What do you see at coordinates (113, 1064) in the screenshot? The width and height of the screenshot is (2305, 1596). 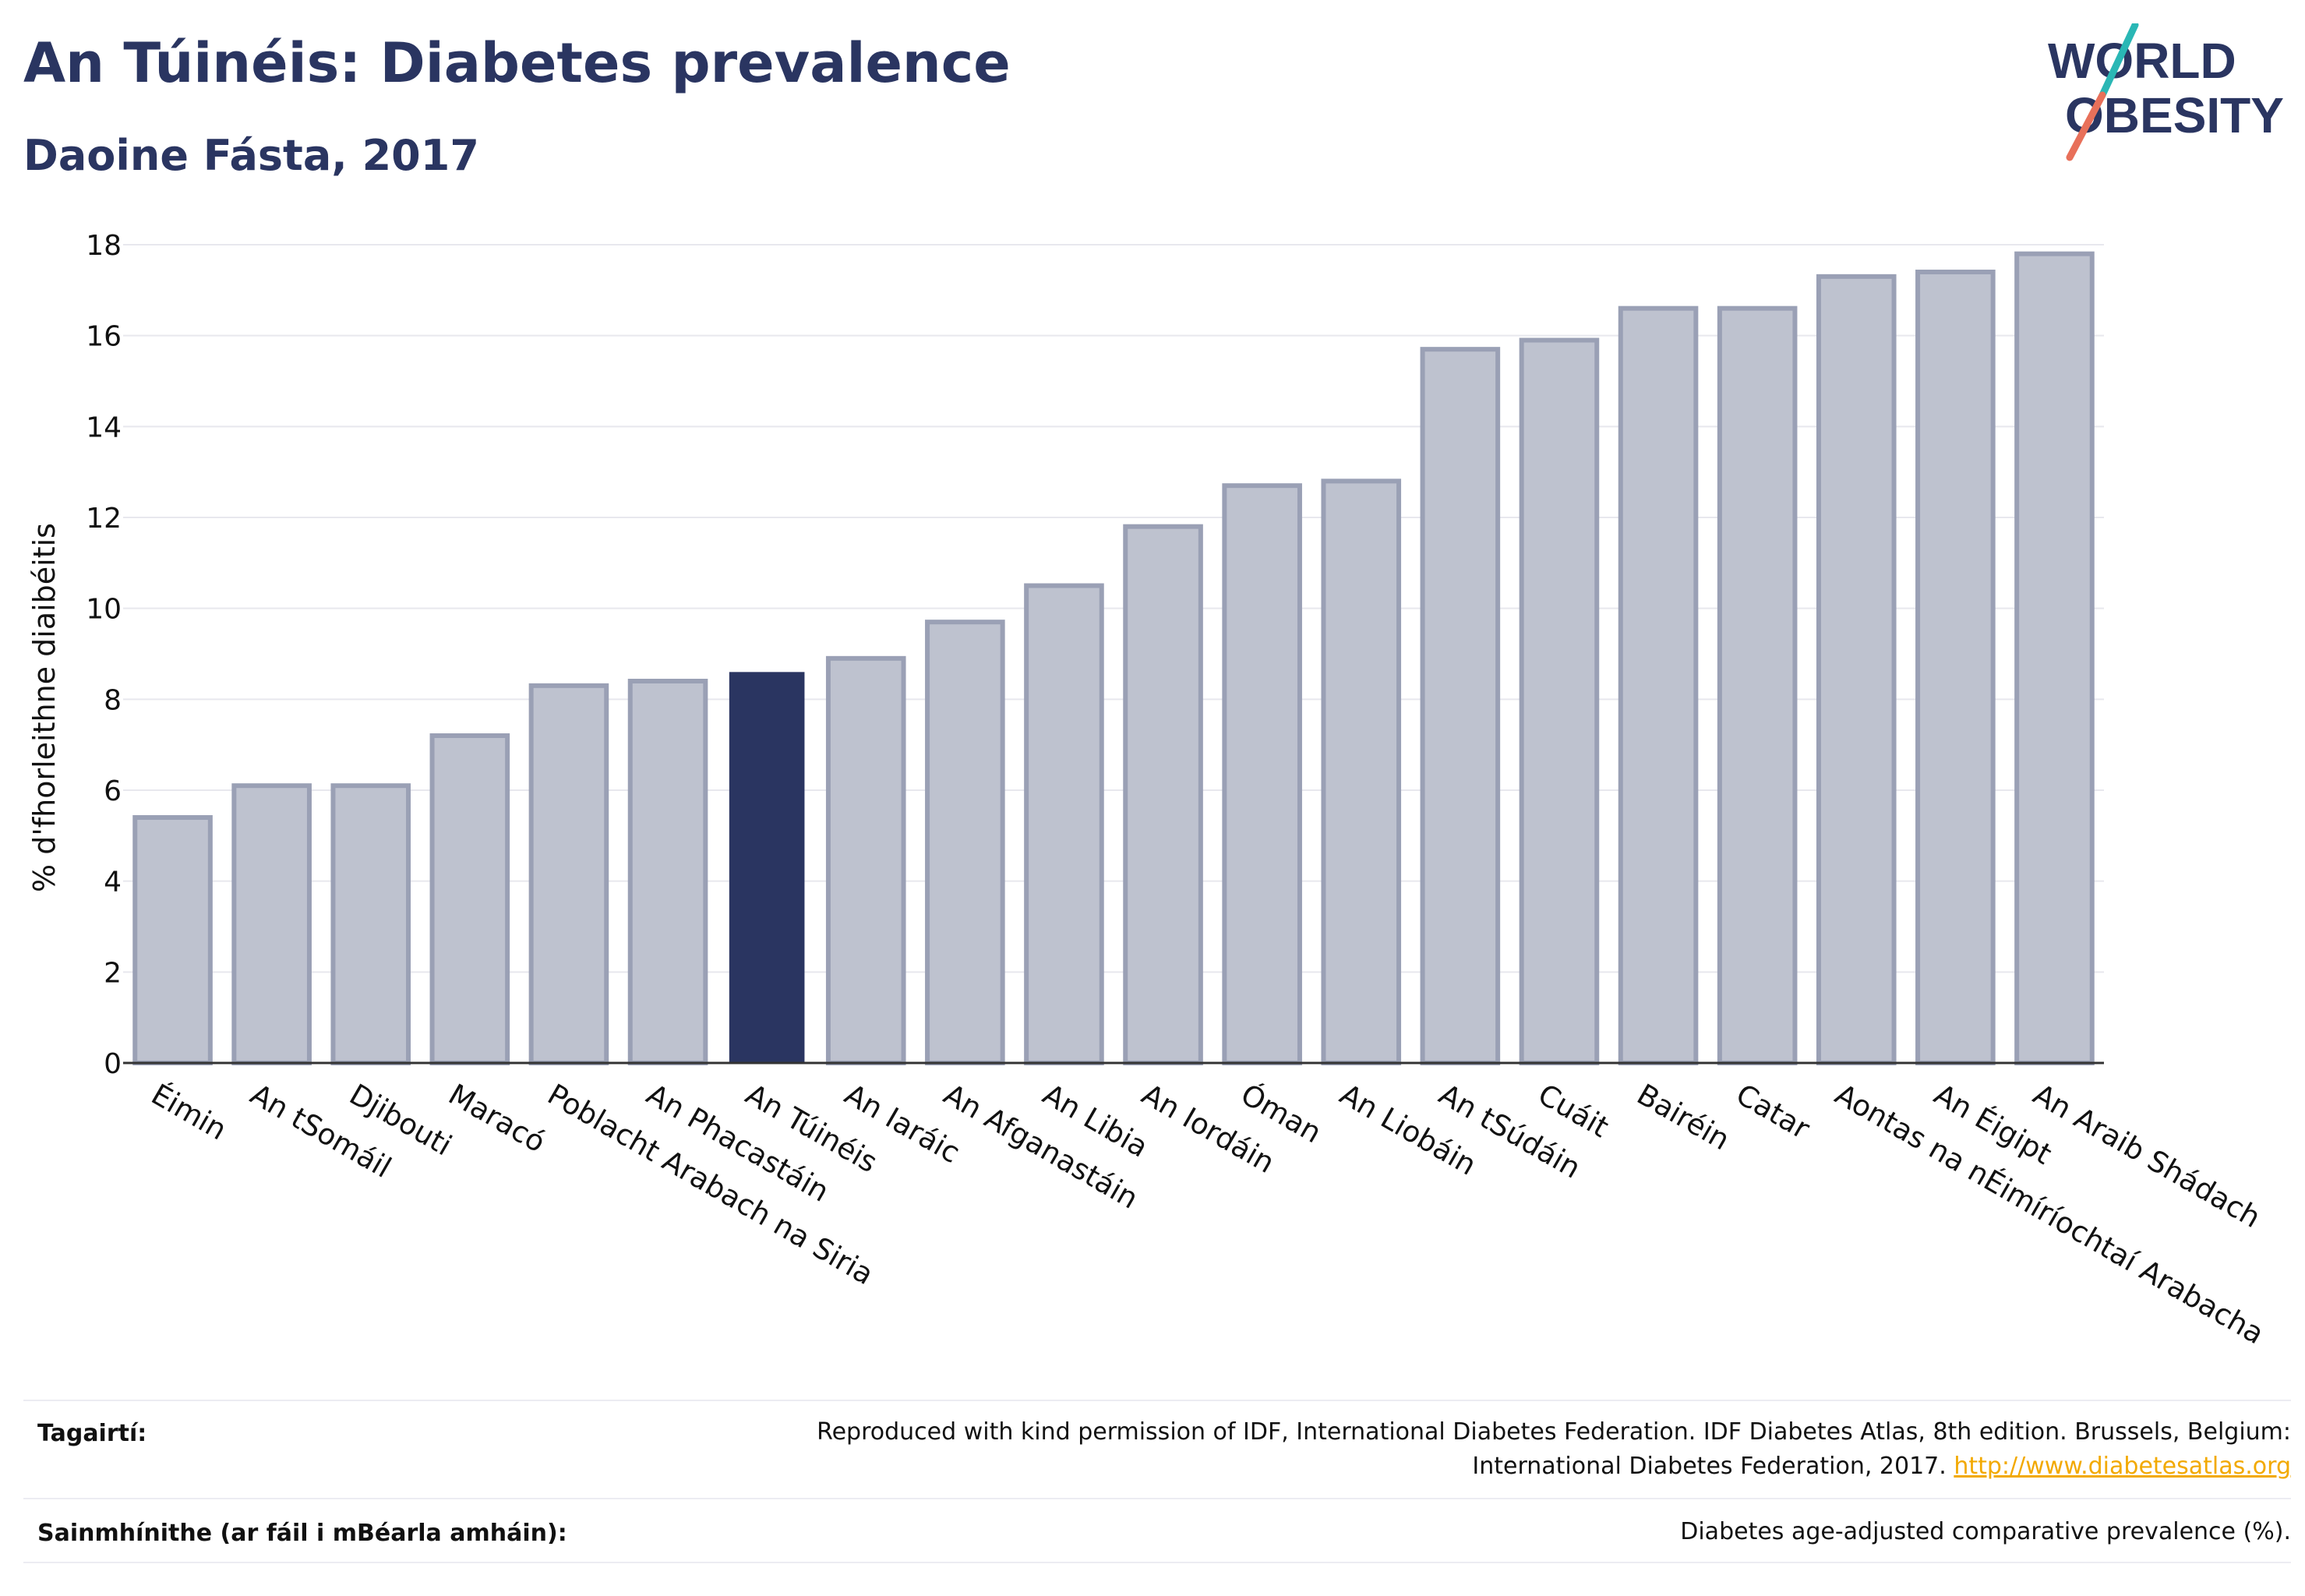 I see `y-tick-label: 0` at bounding box center [113, 1064].